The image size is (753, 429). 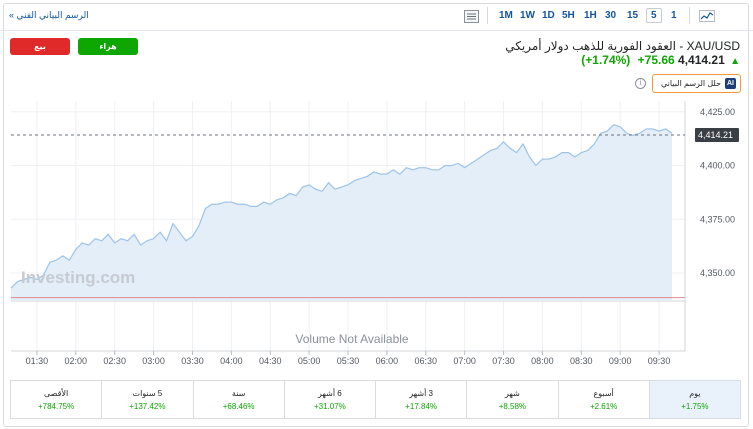 What do you see at coordinates (422, 399) in the screenshot?
I see `performance-period: 3 أشهر +17.84%` at bounding box center [422, 399].